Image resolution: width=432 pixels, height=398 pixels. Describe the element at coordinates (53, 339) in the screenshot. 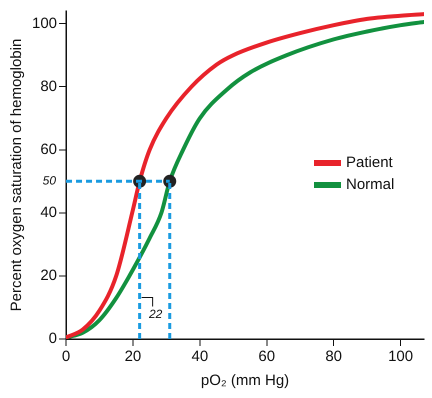

I see `y-tick-label: 0` at that location.